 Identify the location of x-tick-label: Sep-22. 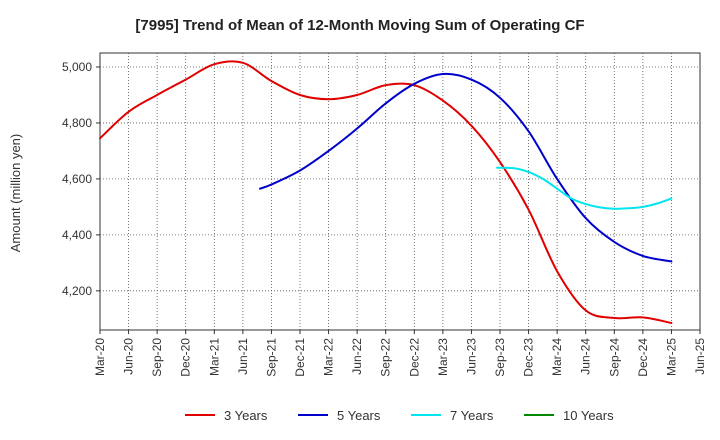
(386, 357).